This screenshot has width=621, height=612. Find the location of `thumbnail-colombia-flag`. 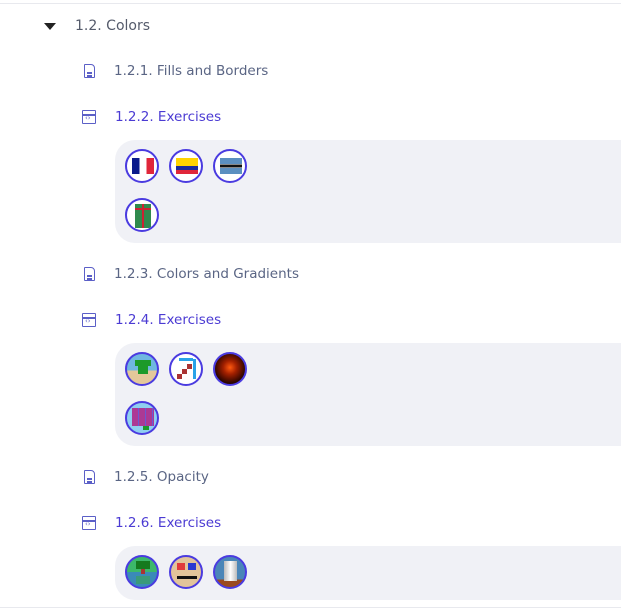

thumbnail-colombia-flag is located at coordinates (186, 166).